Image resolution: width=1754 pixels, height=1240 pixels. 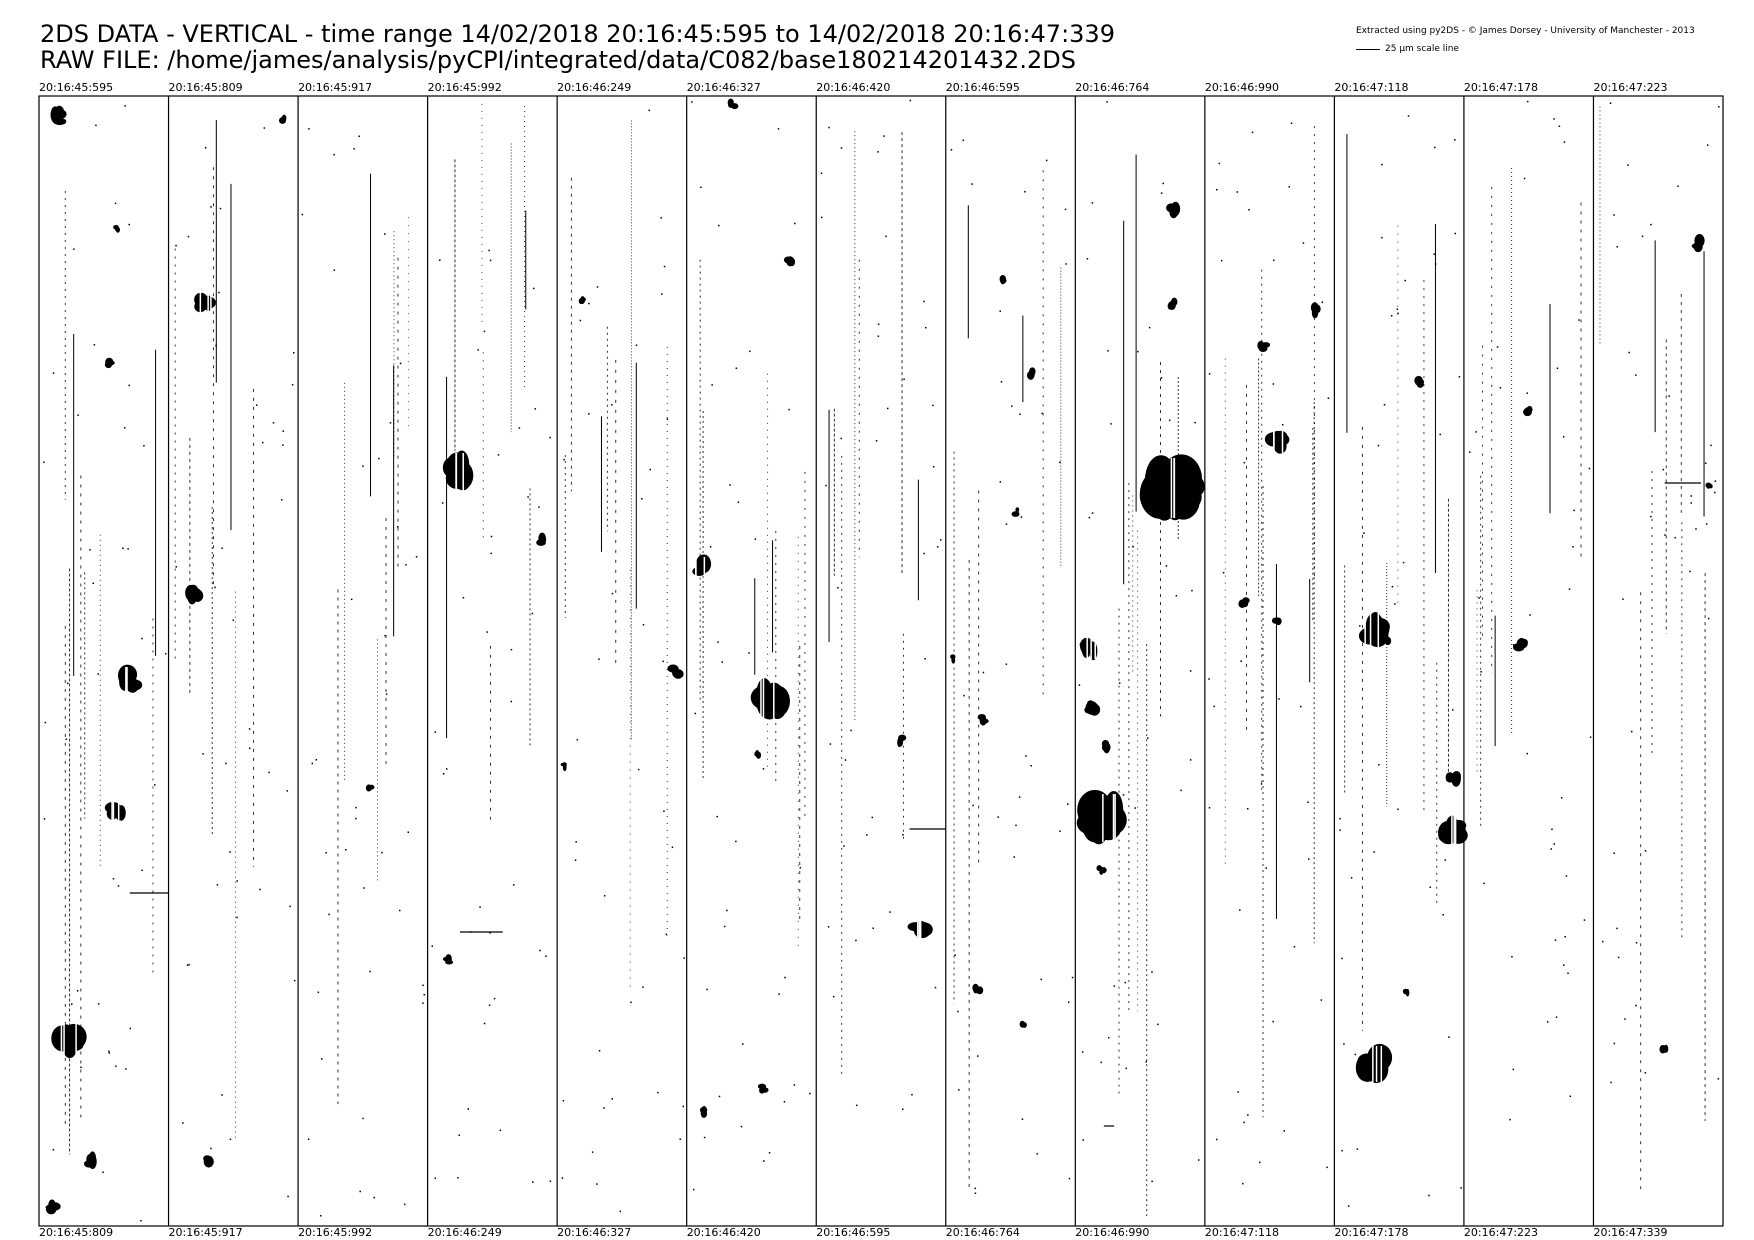 What do you see at coordinates (982, 87) in the screenshot?
I see `column-start-label: 20:16:46:595` at bounding box center [982, 87].